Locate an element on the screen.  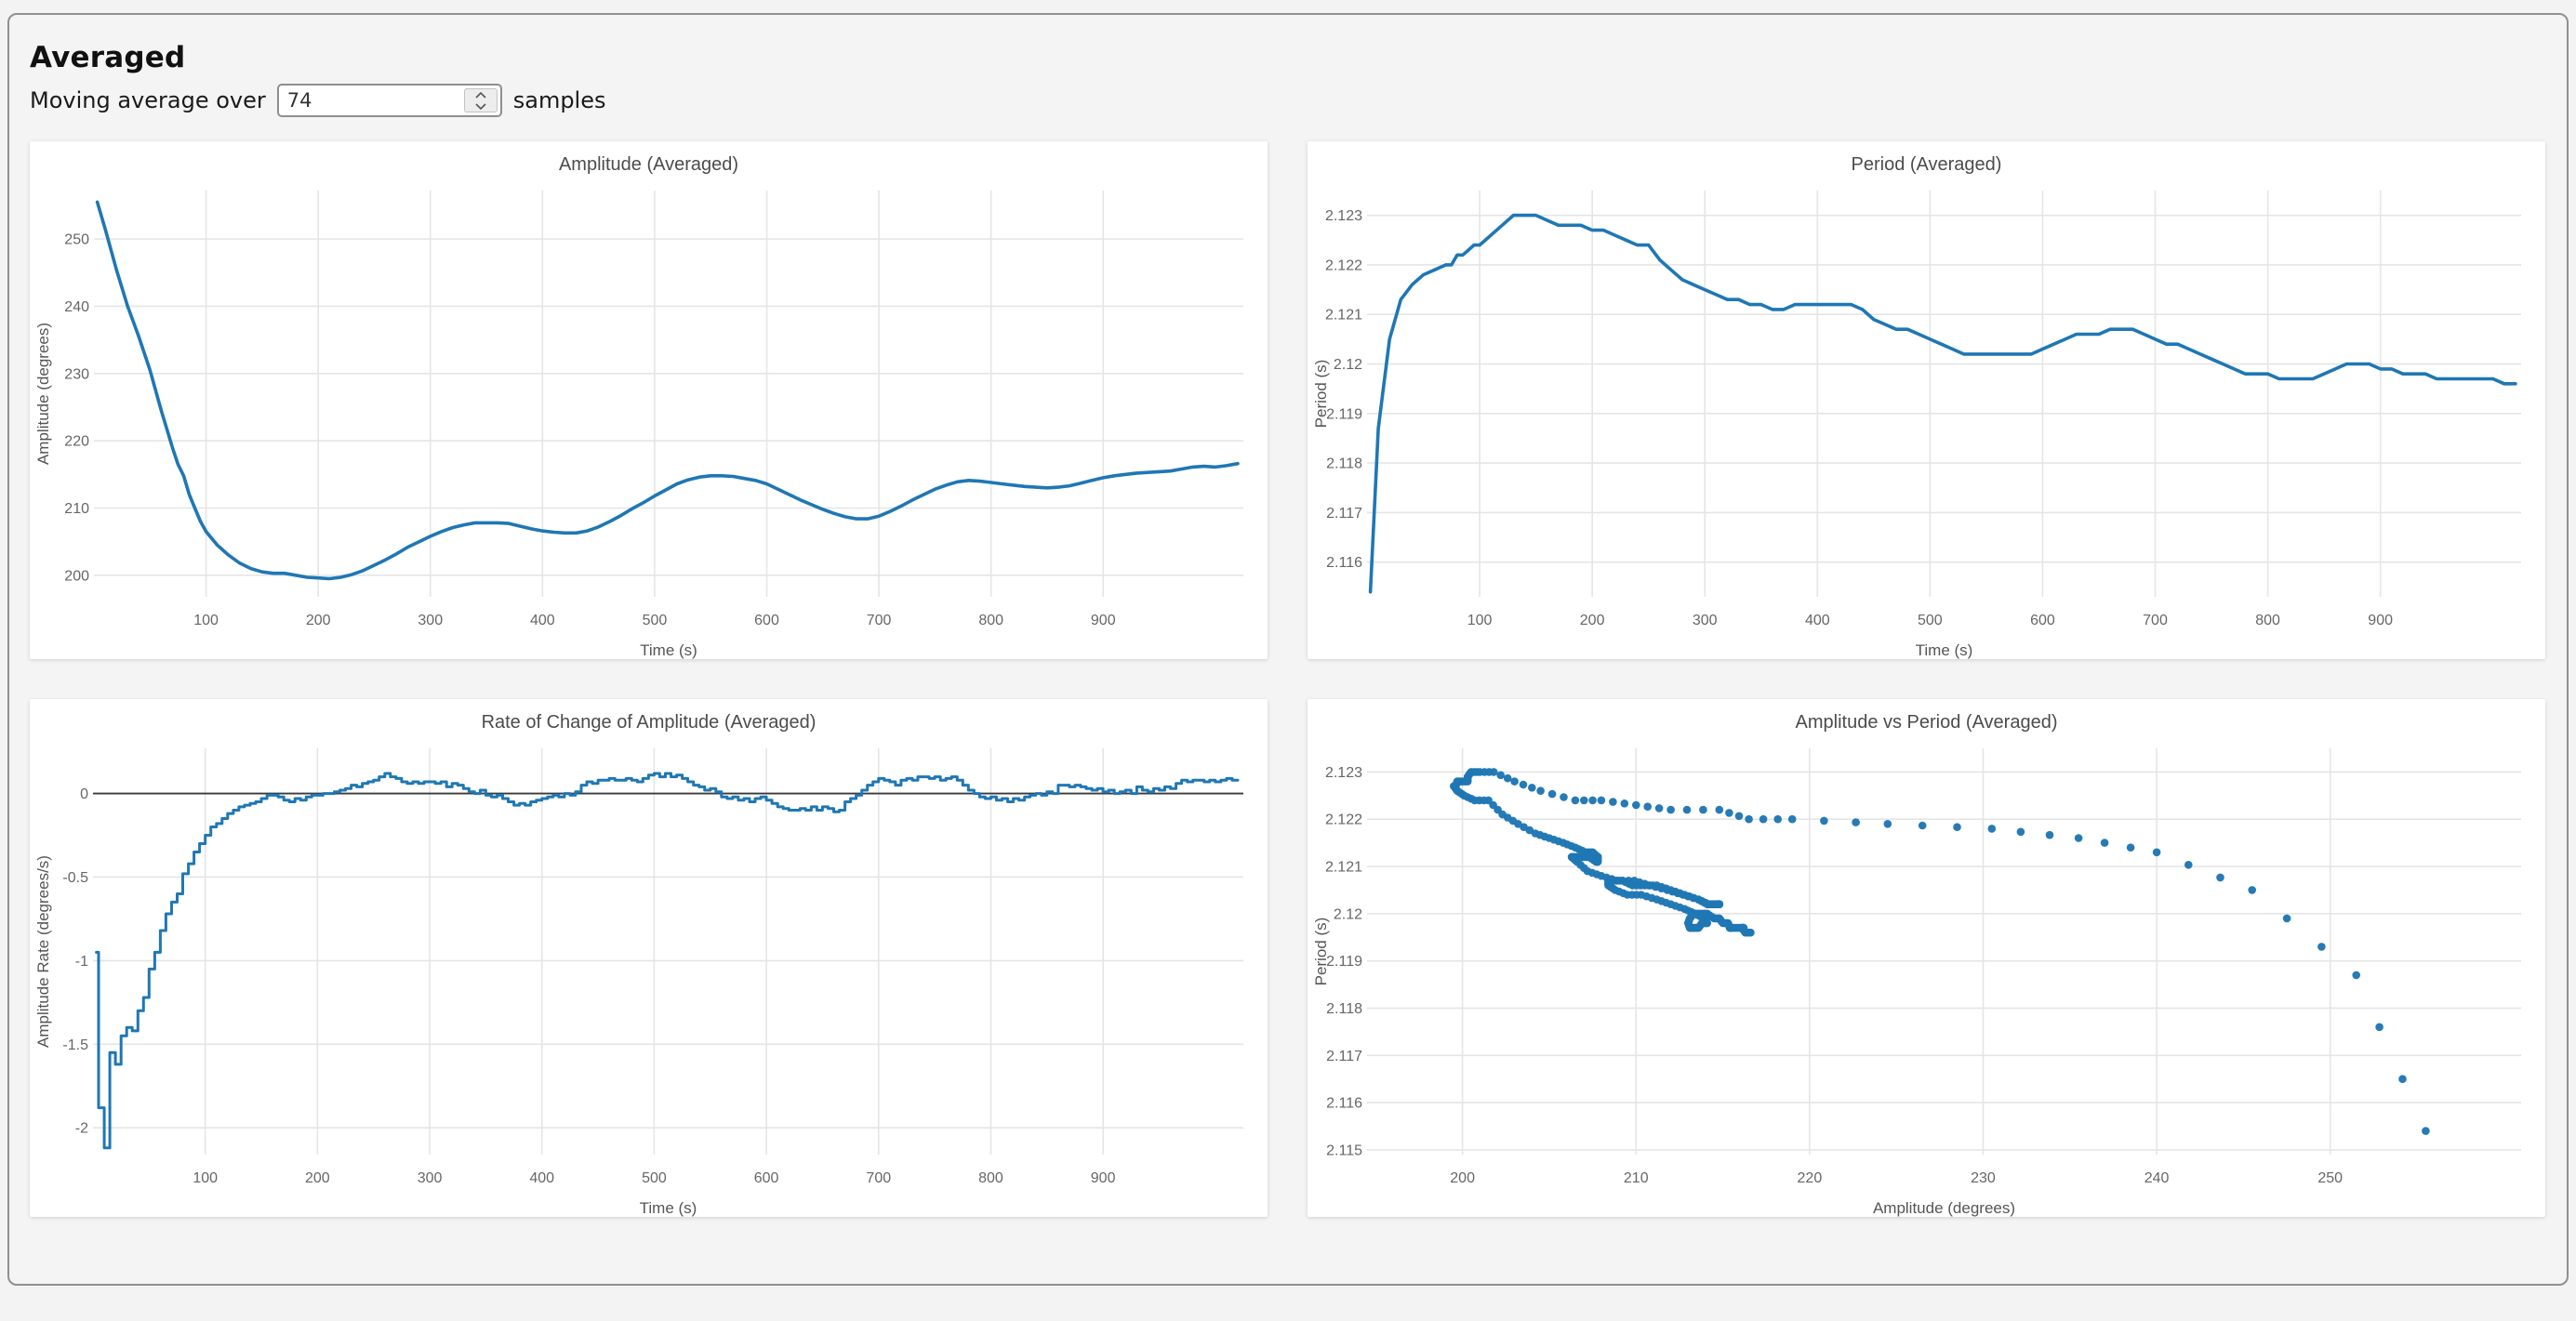
svg-text: Amplitude Rate (degrees/s) is located at coordinates (43, 951).